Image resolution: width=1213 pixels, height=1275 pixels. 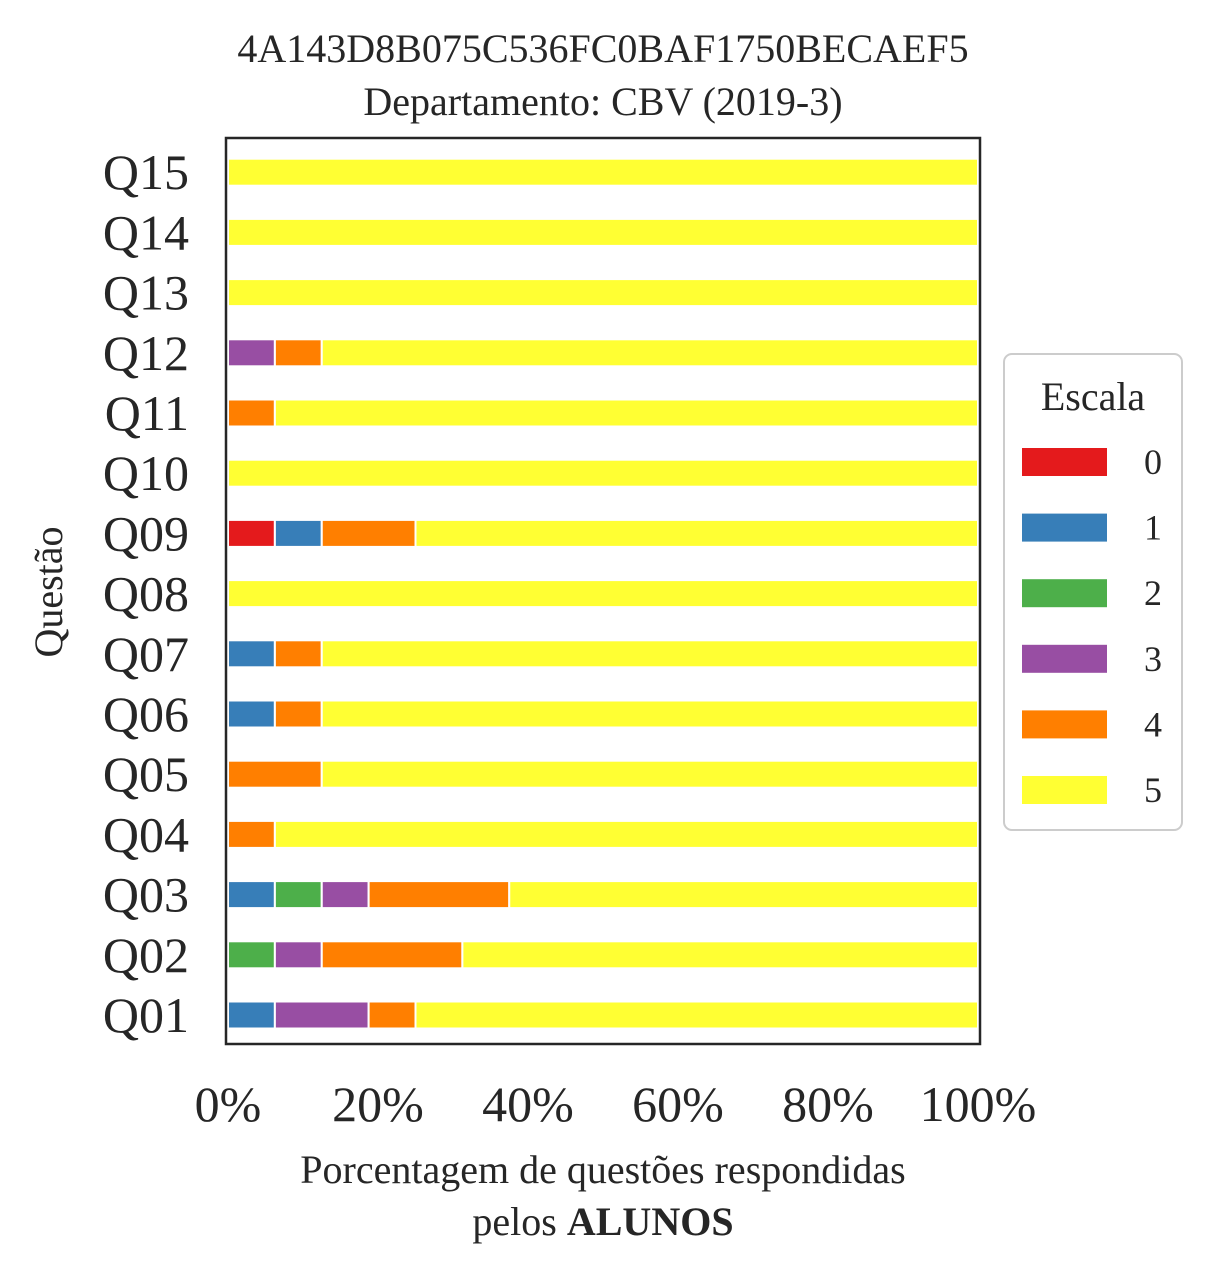 I want to click on y-tick-label: Q11, so click(x=147, y=413).